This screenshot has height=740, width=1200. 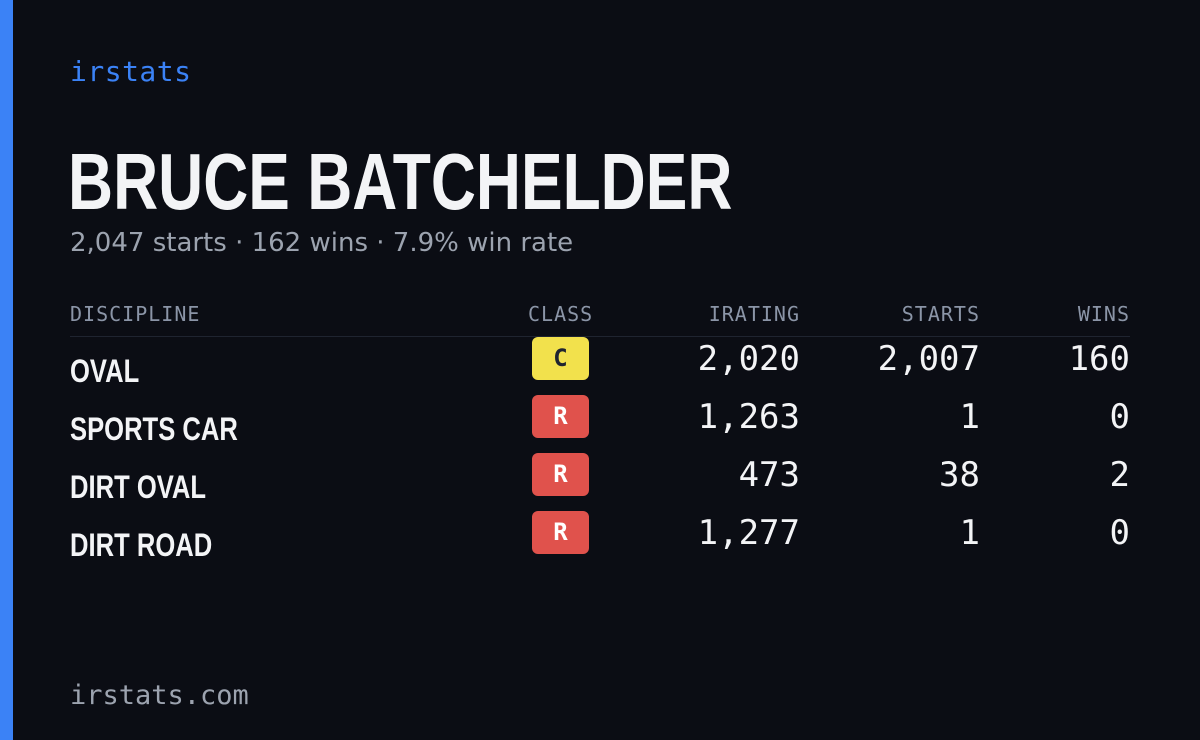 I want to click on wins-value: 2, so click(x=1119, y=475).